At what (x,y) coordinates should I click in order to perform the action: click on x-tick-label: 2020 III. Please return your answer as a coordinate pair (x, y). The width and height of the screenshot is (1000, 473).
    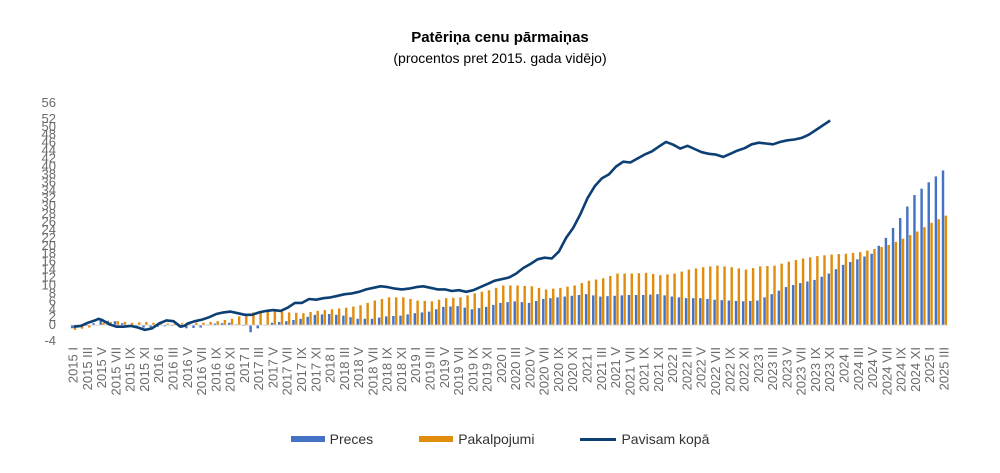
    Looking at the image, I should click on (515, 368).